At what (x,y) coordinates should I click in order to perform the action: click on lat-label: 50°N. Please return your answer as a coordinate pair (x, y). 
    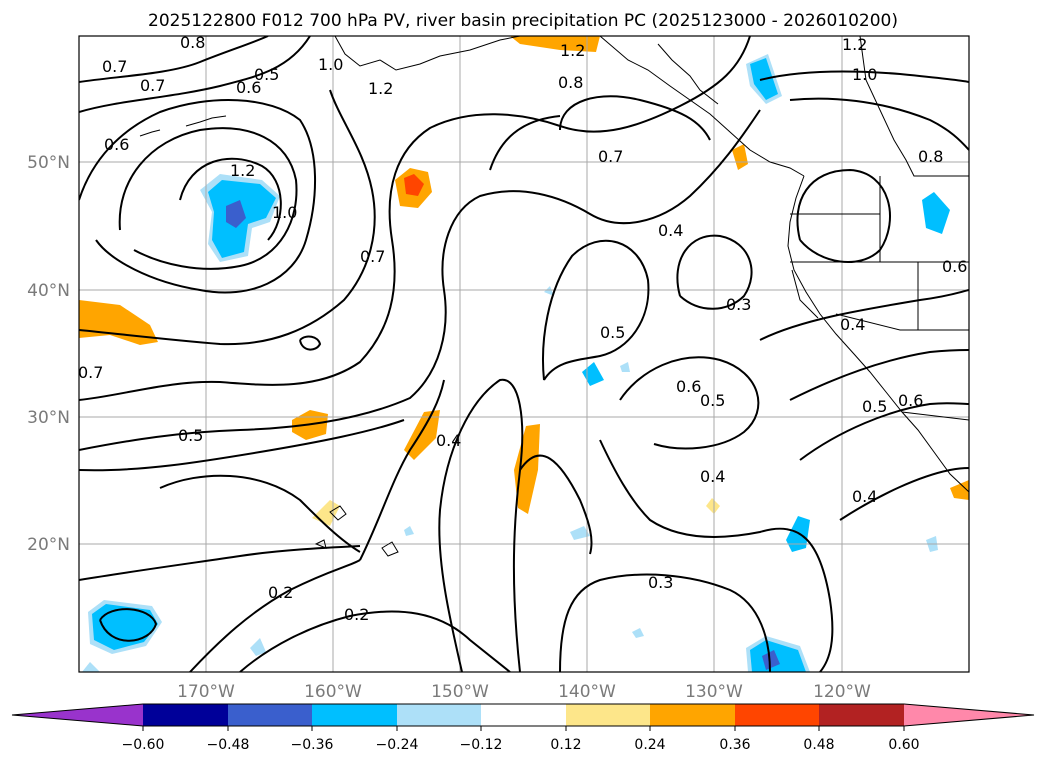
    Looking at the image, I should click on (48, 163).